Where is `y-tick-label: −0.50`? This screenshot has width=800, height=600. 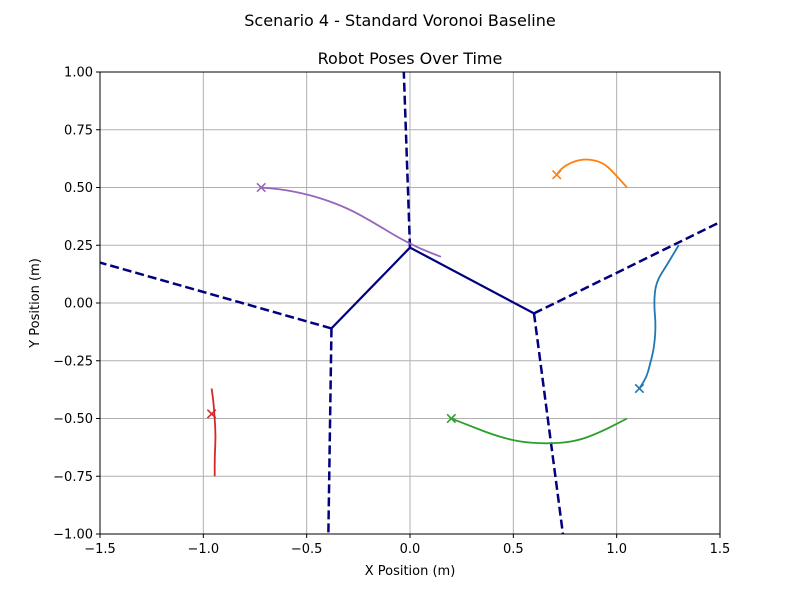
y-tick-label: −0.50 is located at coordinates (73, 419).